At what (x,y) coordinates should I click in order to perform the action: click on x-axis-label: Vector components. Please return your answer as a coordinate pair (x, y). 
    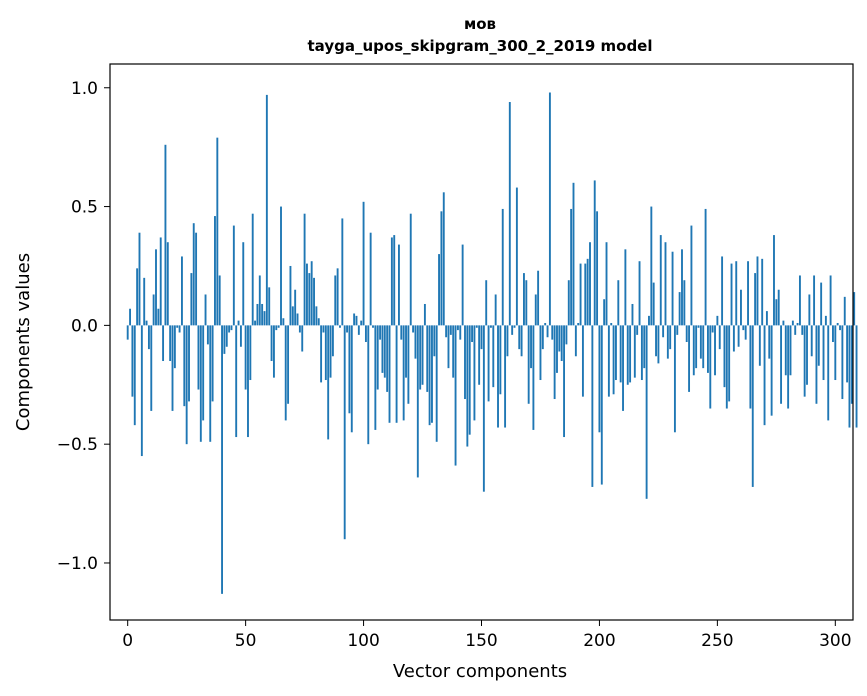
    Looking at the image, I should click on (480, 671).